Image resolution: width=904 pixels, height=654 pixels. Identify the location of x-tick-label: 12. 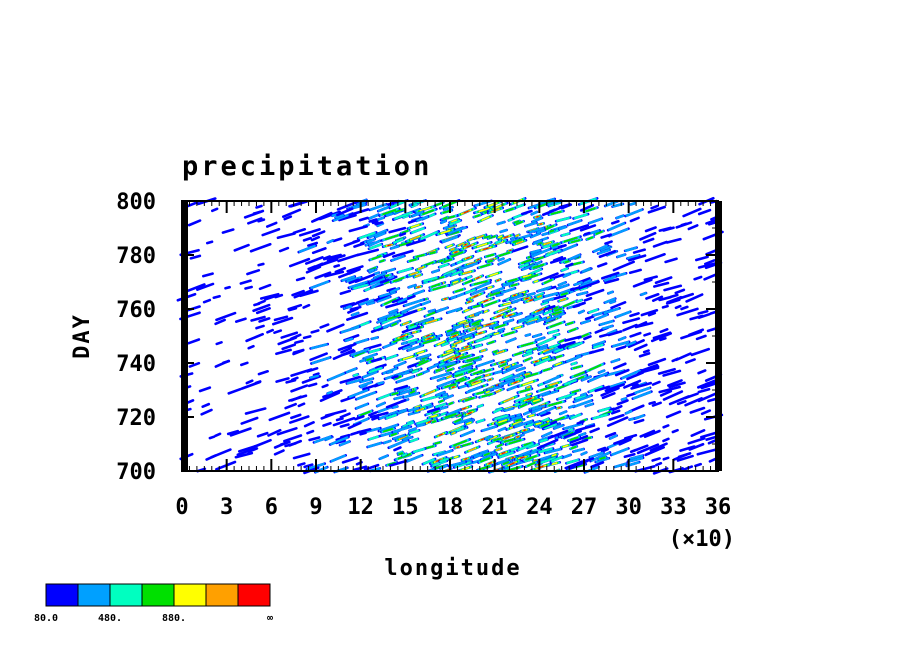
(360, 507).